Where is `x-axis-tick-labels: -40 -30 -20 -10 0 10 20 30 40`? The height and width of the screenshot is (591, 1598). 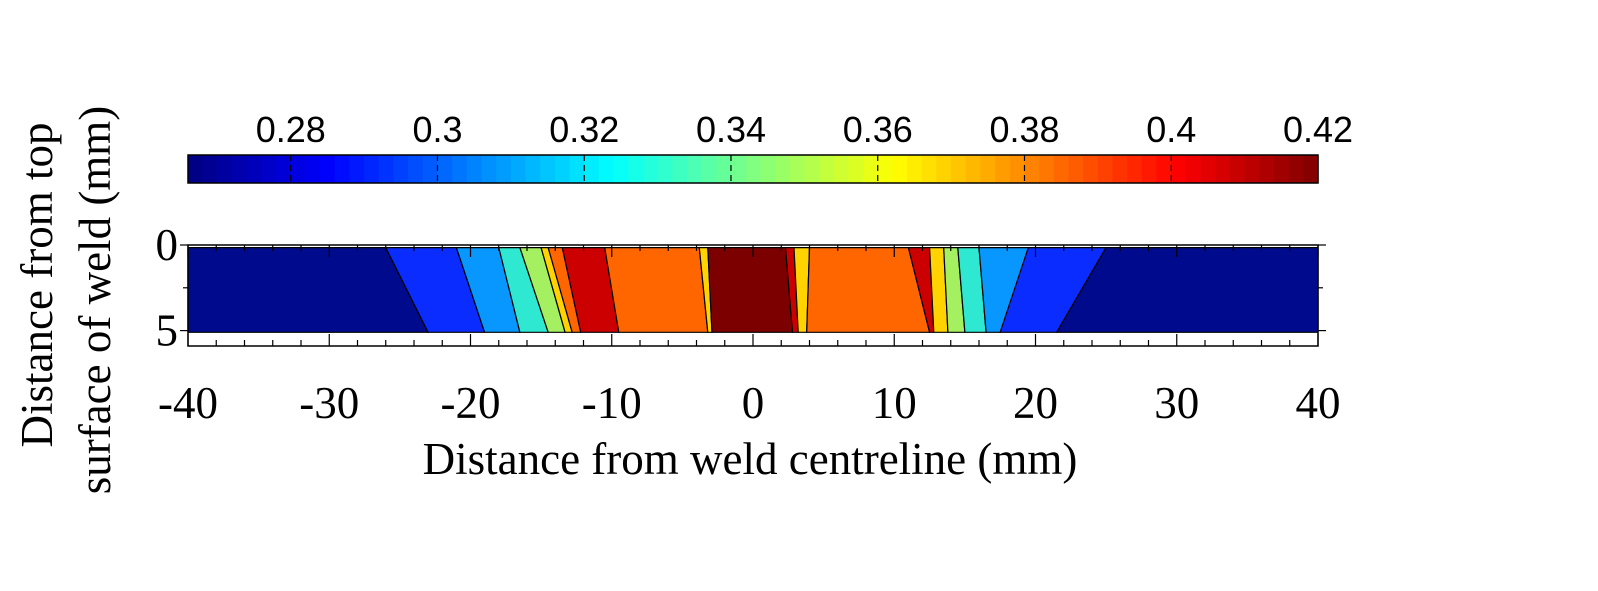 x-axis-tick-labels: -40 -30 -20 -10 0 10 20 30 40 is located at coordinates (749, 403).